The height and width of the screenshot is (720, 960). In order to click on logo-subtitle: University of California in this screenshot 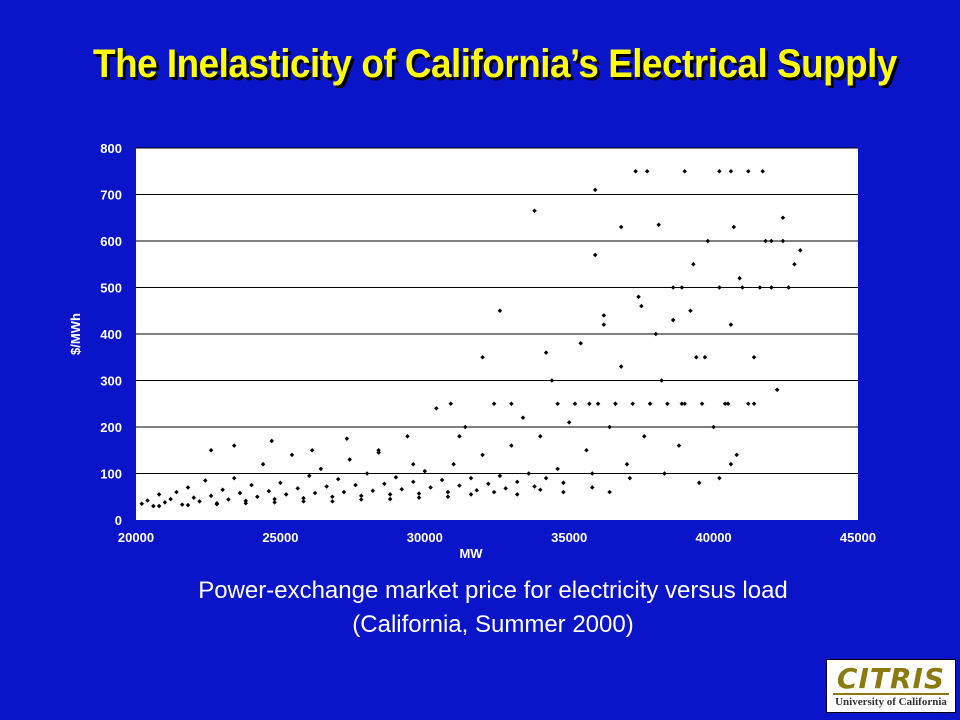, I will do `click(891, 702)`.